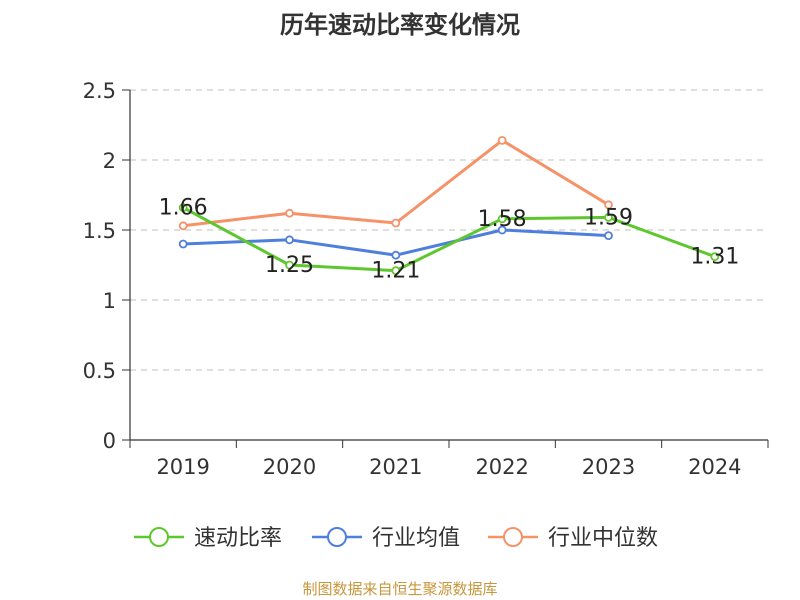  Describe the element at coordinates (99, 371) in the screenshot. I see `y-tick-label: 0.5` at that location.